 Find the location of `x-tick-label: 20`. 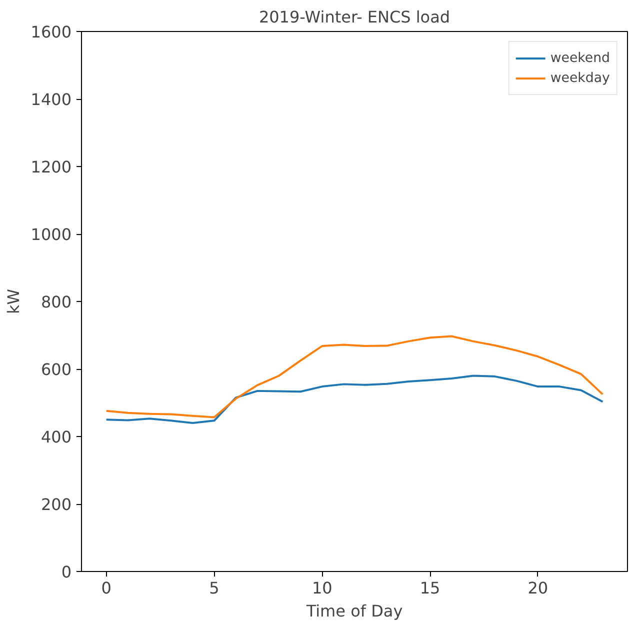

x-tick-label: 20 is located at coordinates (538, 588).